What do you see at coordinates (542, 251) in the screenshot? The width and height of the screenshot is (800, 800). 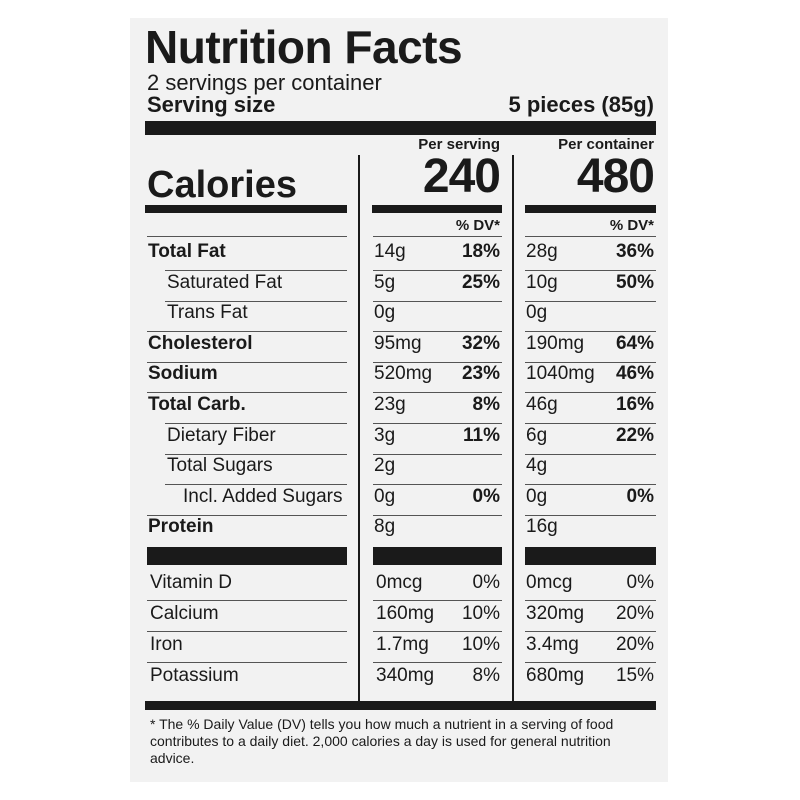 I see `container-amount-total-fat: 28g` at bounding box center [542, 251].